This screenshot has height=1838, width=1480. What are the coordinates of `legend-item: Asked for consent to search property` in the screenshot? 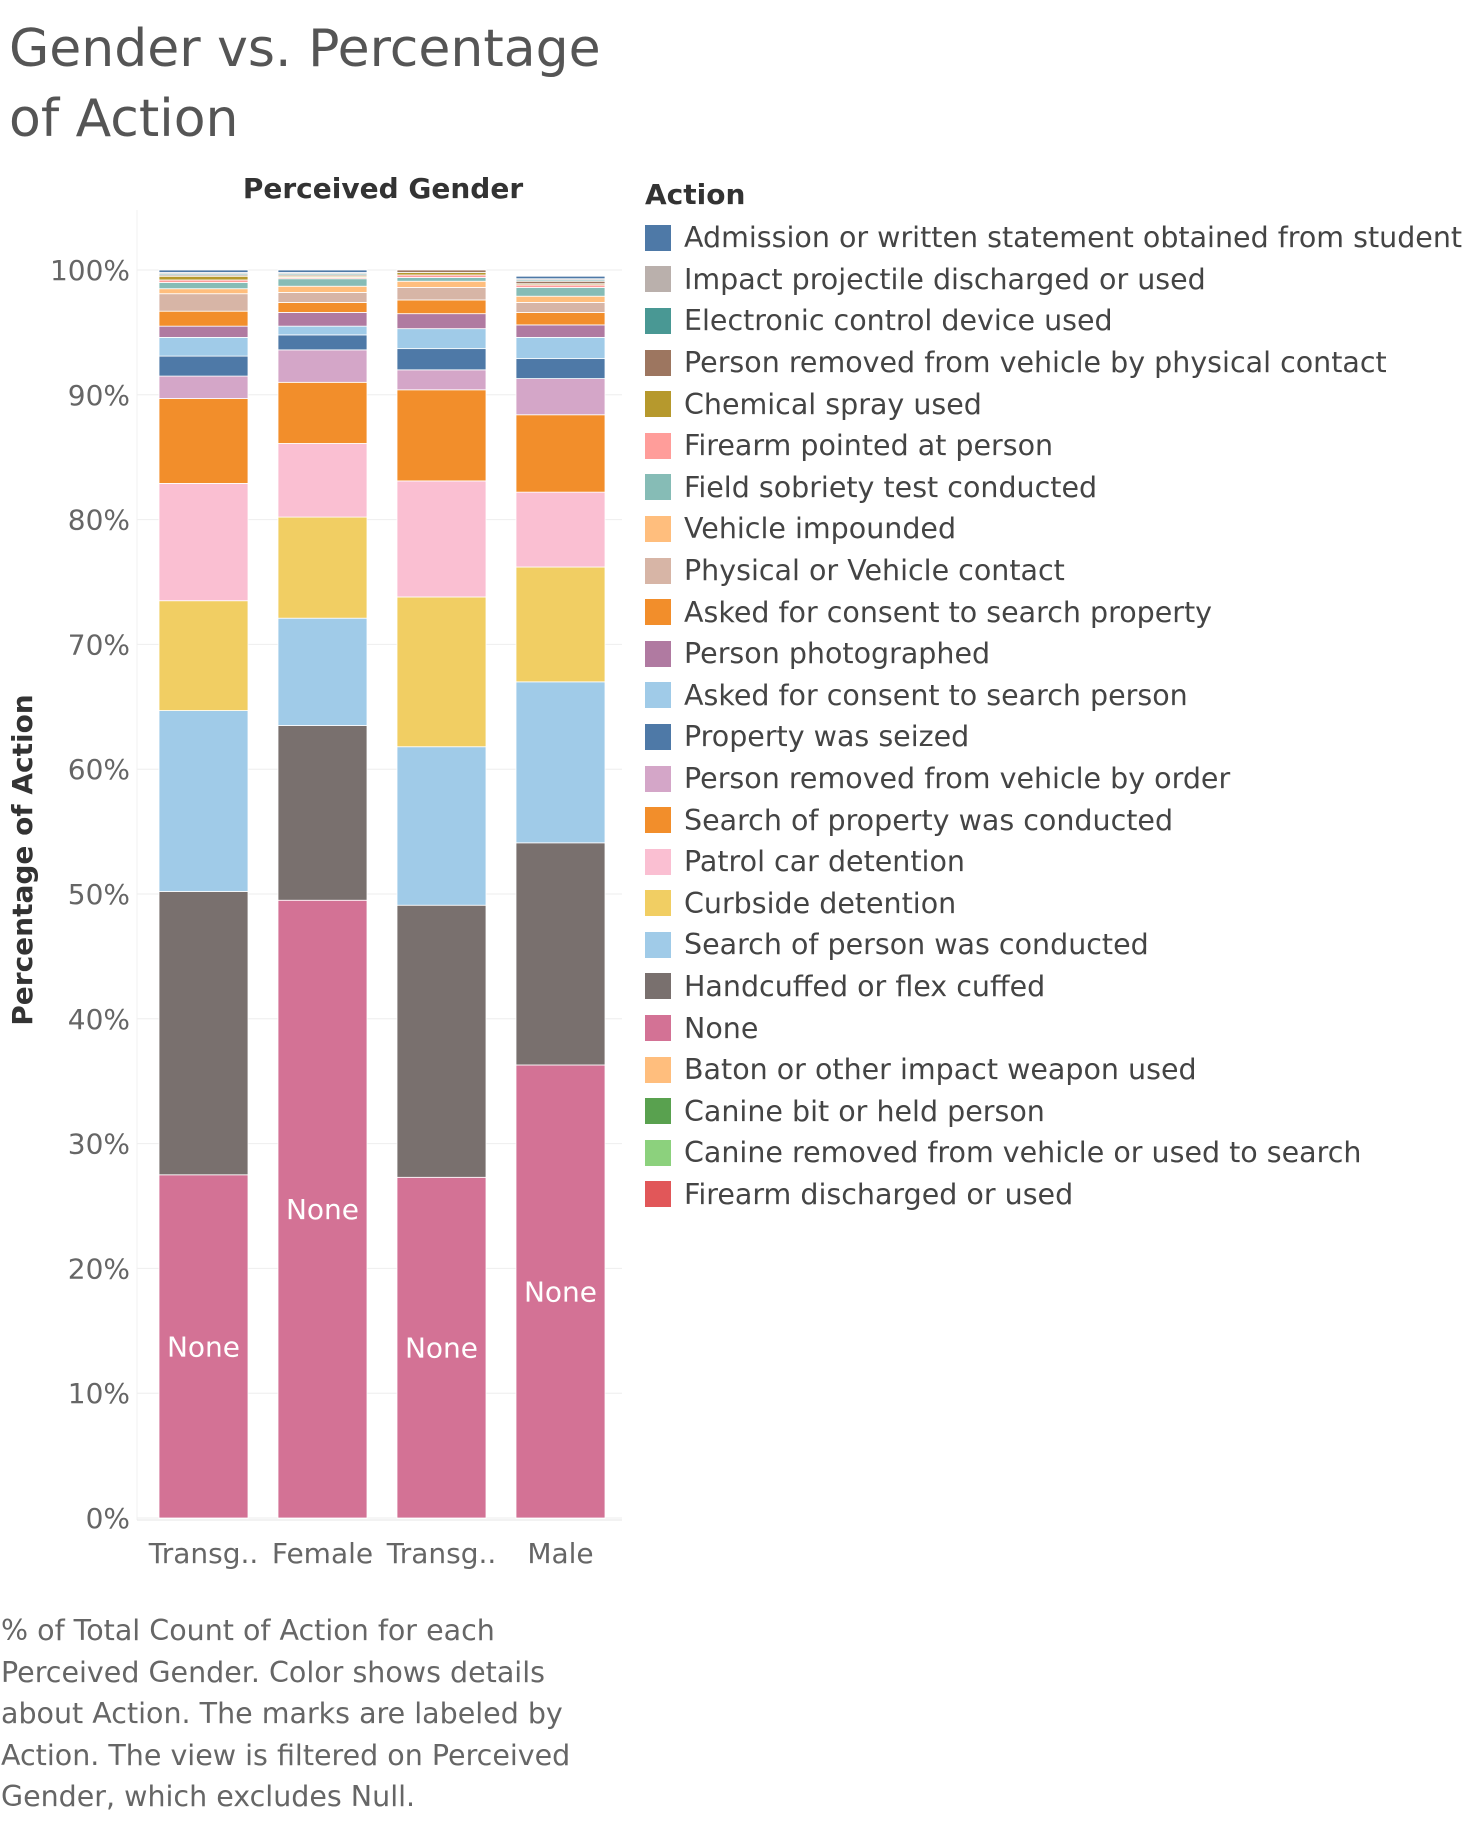 It's located at (1060, 612).